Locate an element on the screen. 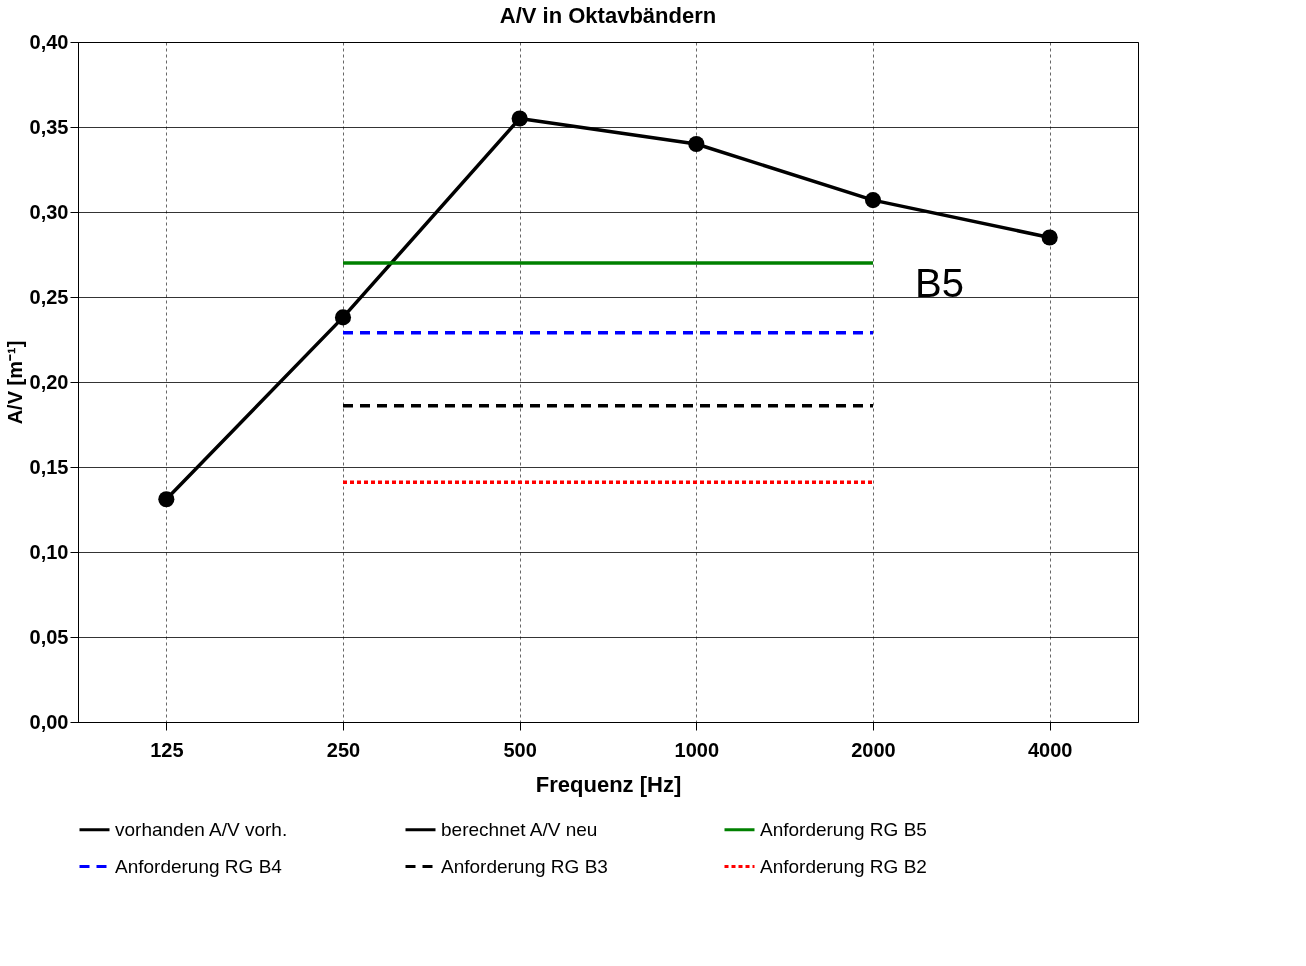 This screenshot has width=1306, height=966. annotation: B5 is located at coordinates (939, 283).